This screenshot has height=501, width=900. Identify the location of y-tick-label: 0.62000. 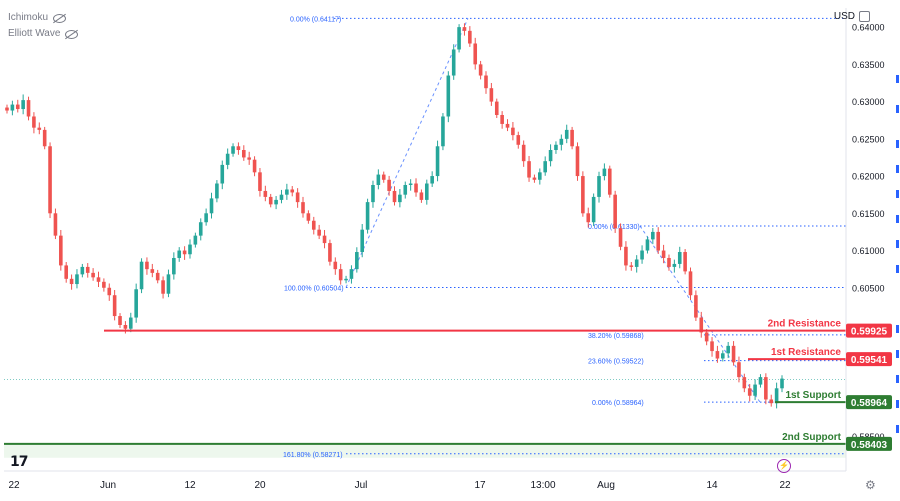
(868, 177).